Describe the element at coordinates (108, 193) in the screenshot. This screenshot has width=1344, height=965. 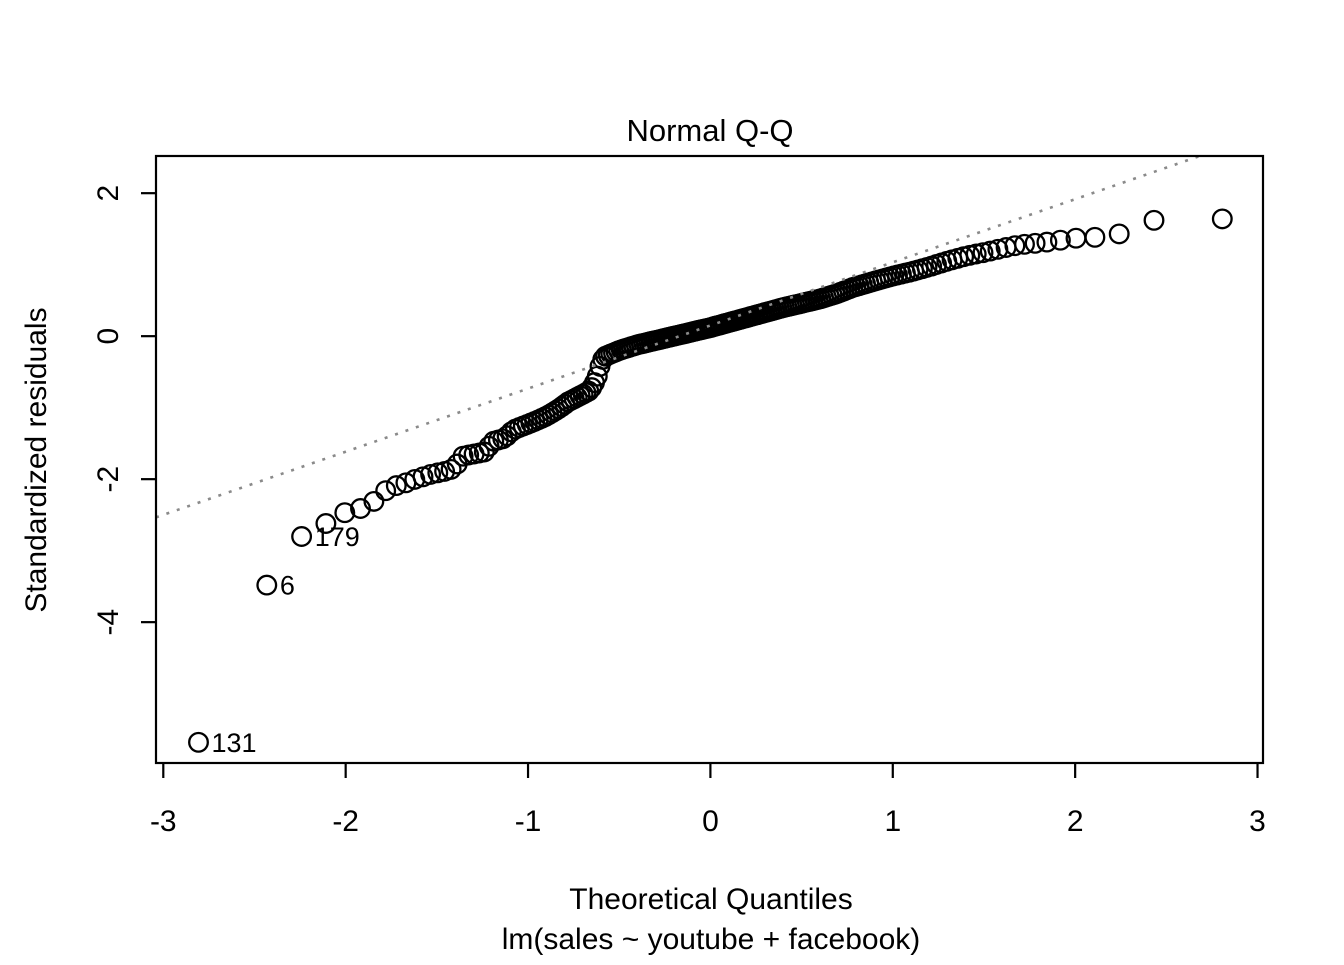
I see `y-tick-label: 2` at that location.